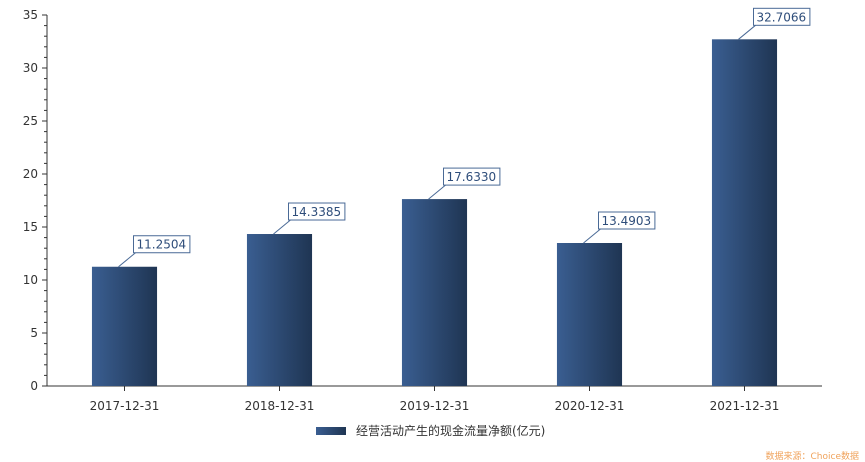  I want to click on x-tick-label: 2017-12-31, so click(125, 406).